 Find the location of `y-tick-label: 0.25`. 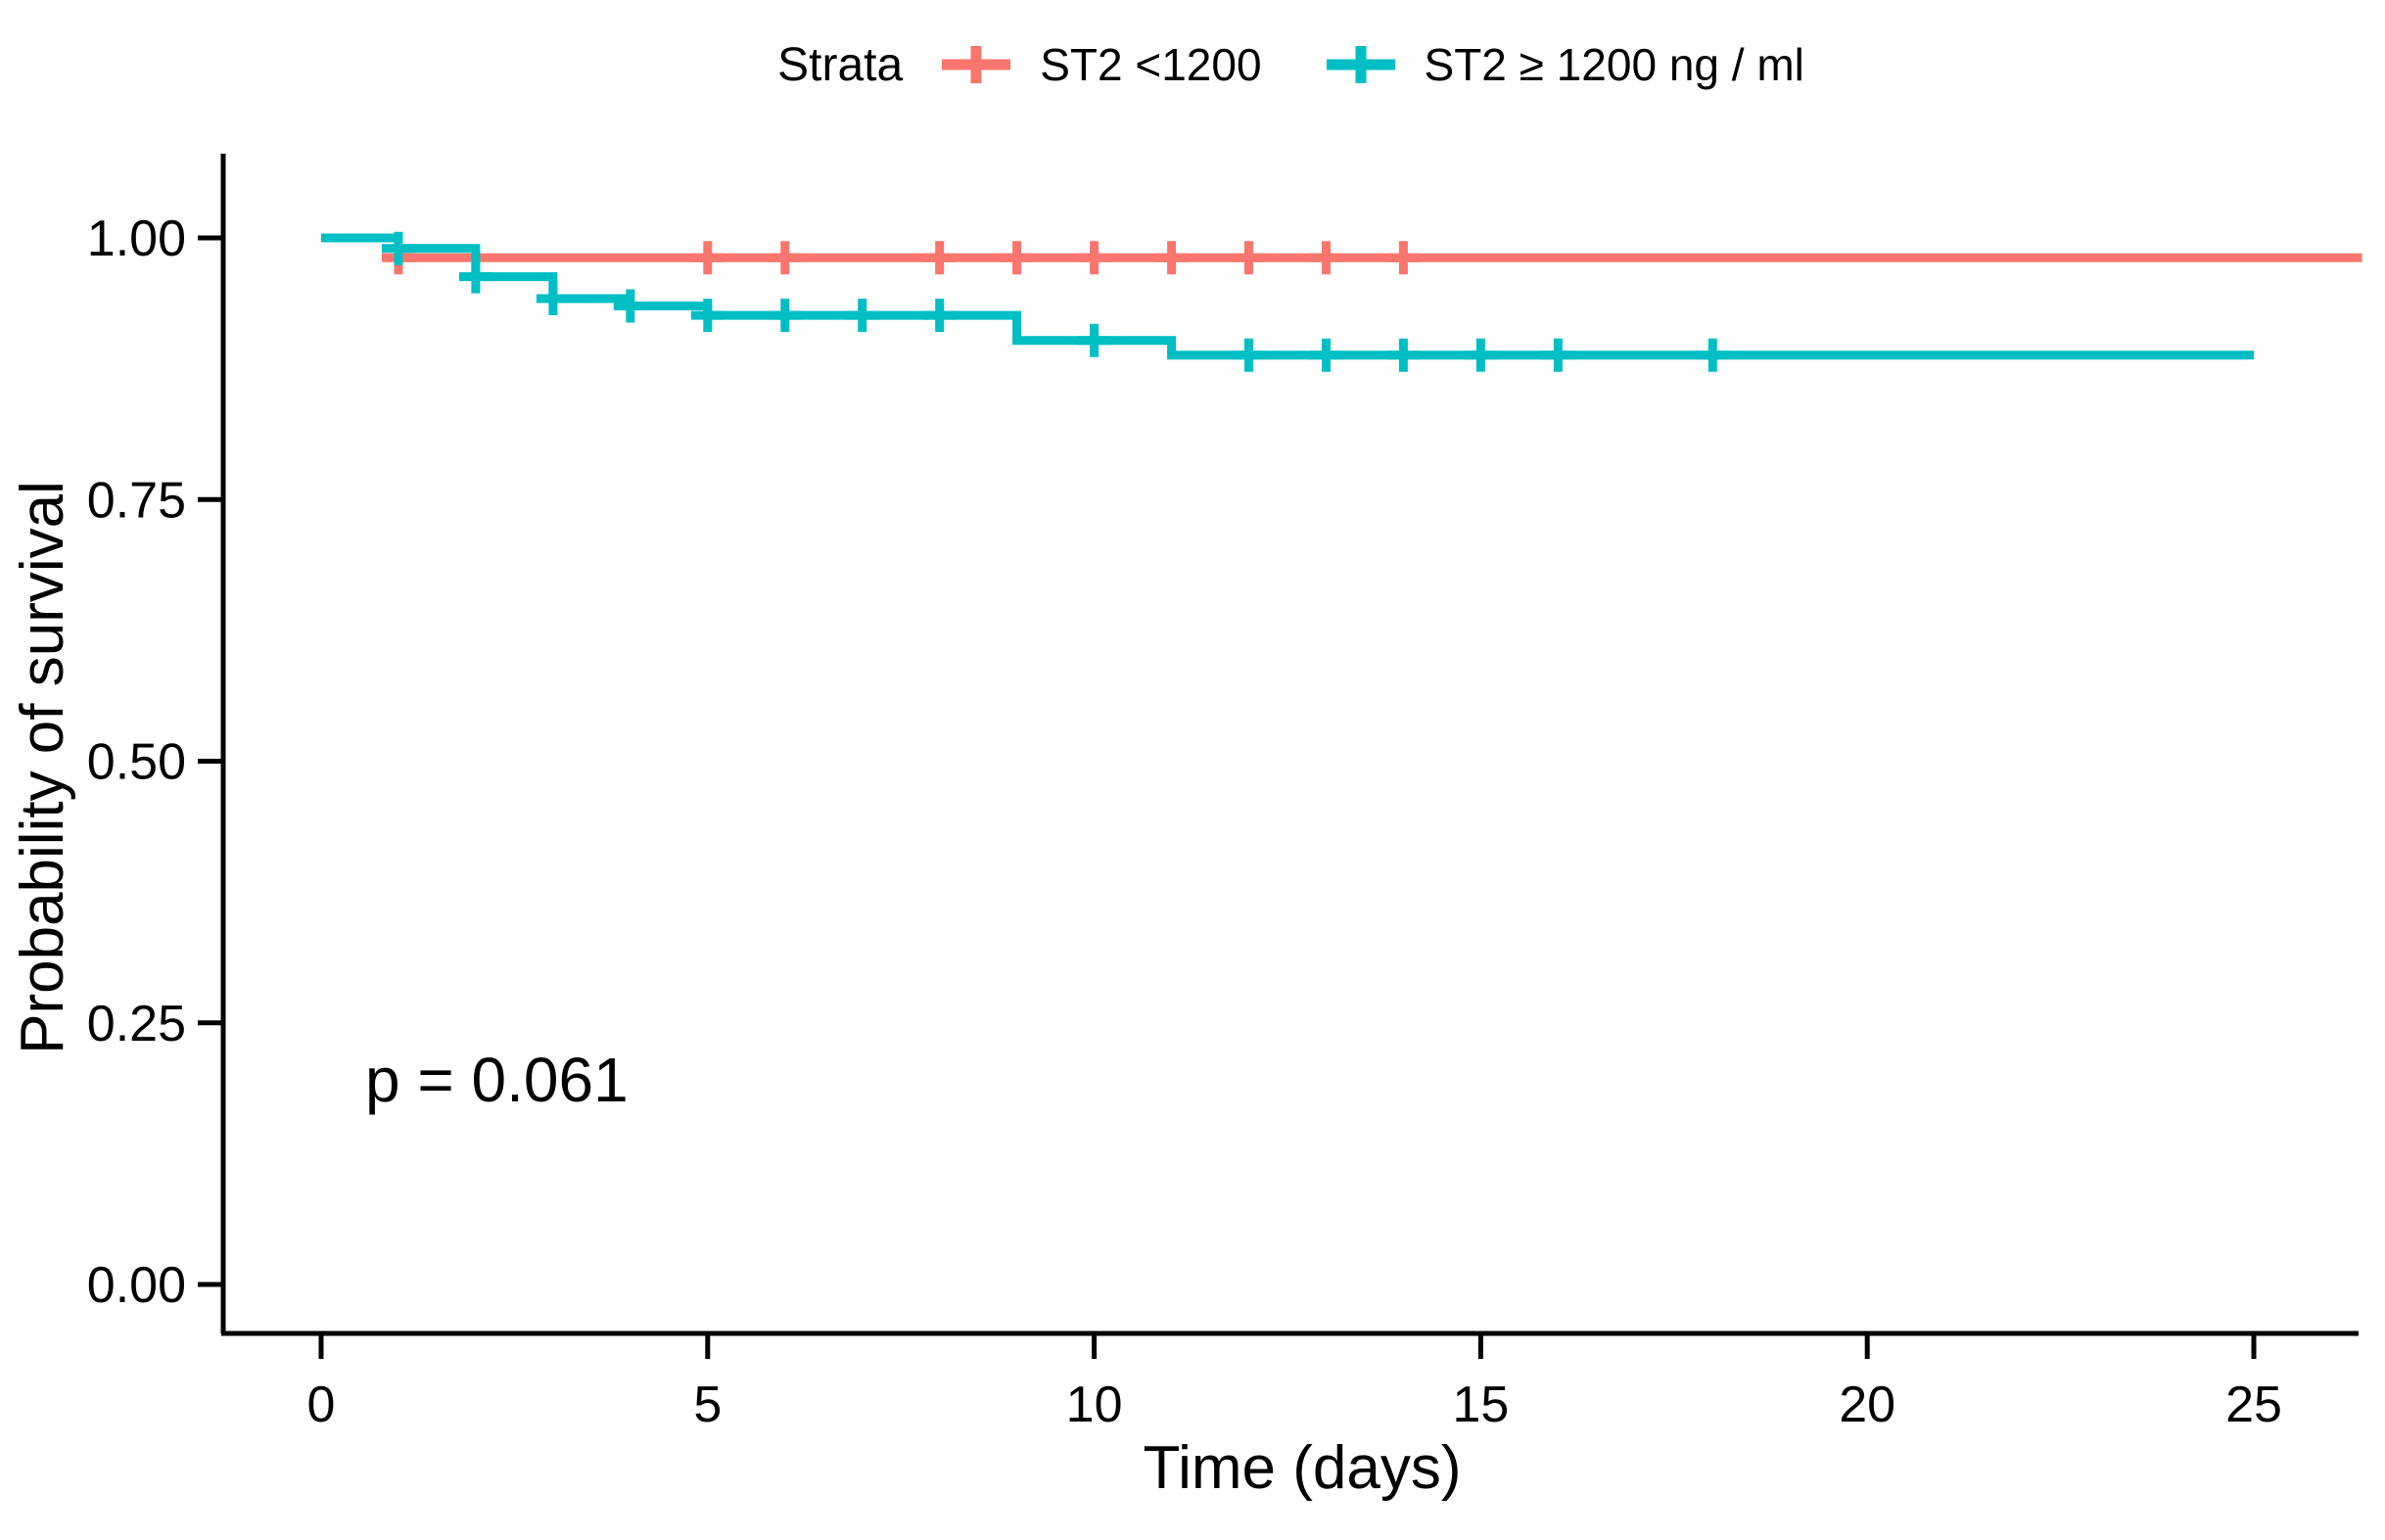

y-tick-label: 0.25 is located at coordinates (136, 1024).